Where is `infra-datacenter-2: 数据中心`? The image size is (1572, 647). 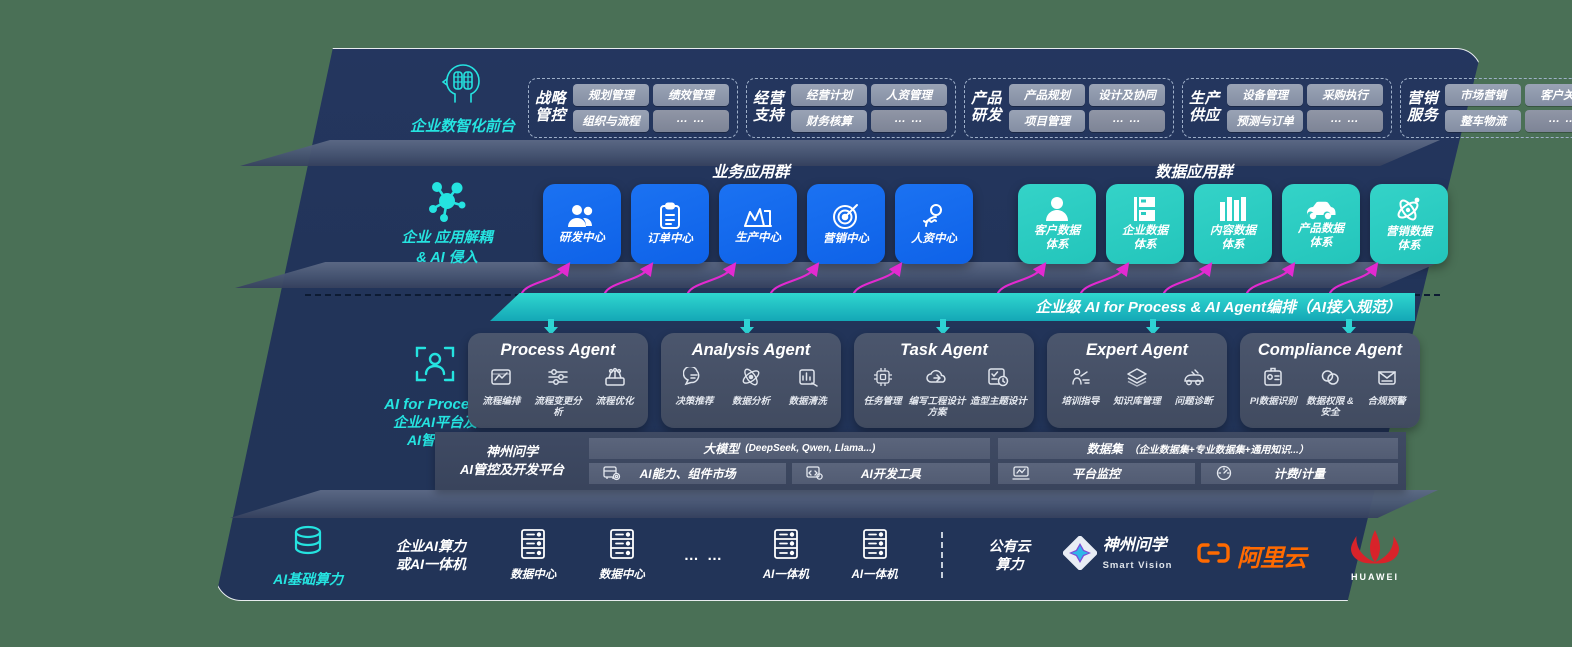 infra-datacenter-2: 数据中心 is located at coordinates (622, 555).